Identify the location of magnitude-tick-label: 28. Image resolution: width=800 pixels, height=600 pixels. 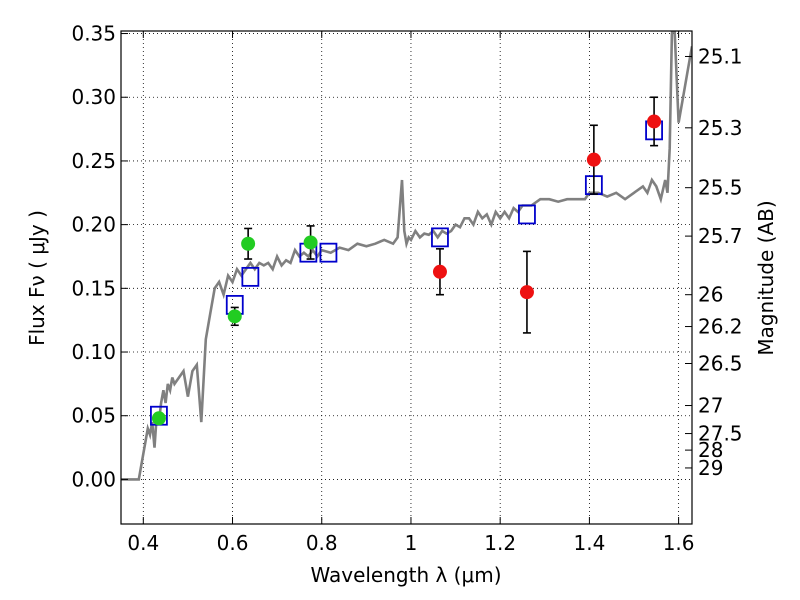
(710, 450).